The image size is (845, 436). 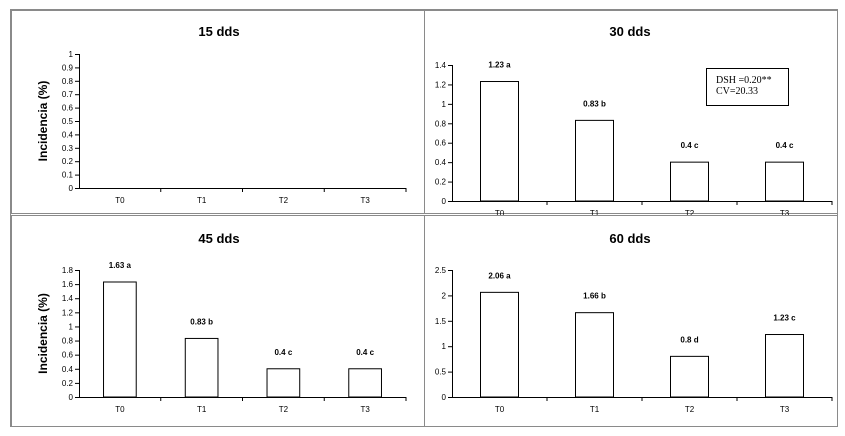 What do you see at coordinates (744, 80) in the screenshot?
I see `stats-annotation-line: DSH =0.20**` at bounding box center [744, 80].